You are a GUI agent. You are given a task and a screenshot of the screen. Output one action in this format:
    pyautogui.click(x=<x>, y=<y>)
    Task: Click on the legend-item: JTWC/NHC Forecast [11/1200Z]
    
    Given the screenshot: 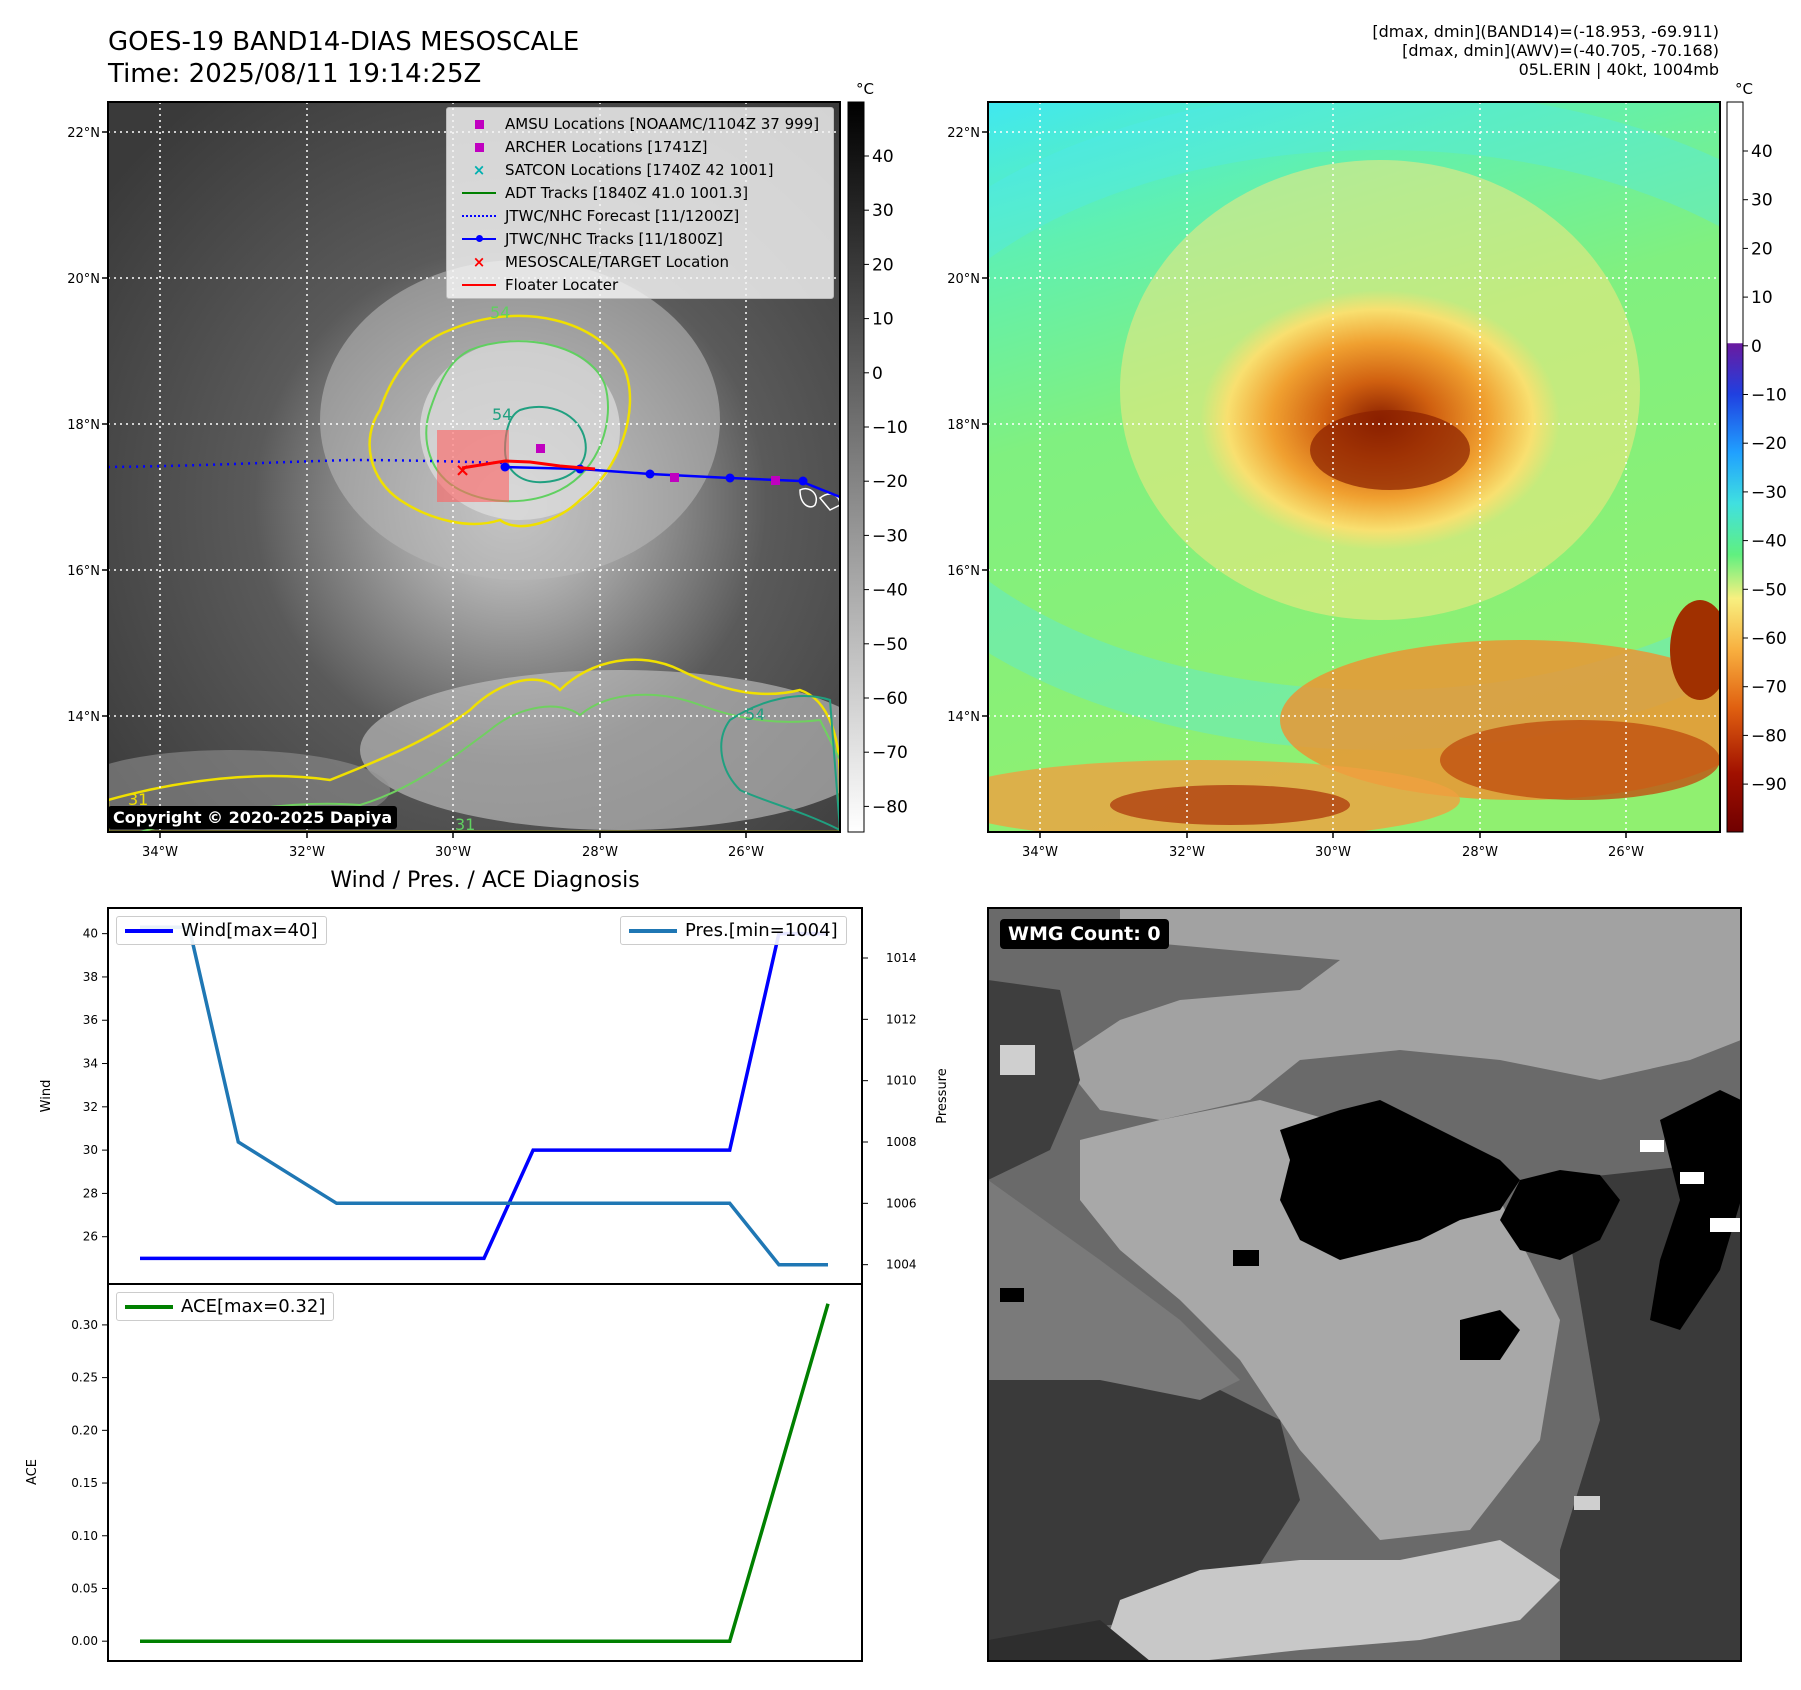 What is the action you would take?
    pyautogui.click(x=599, y=216)
    